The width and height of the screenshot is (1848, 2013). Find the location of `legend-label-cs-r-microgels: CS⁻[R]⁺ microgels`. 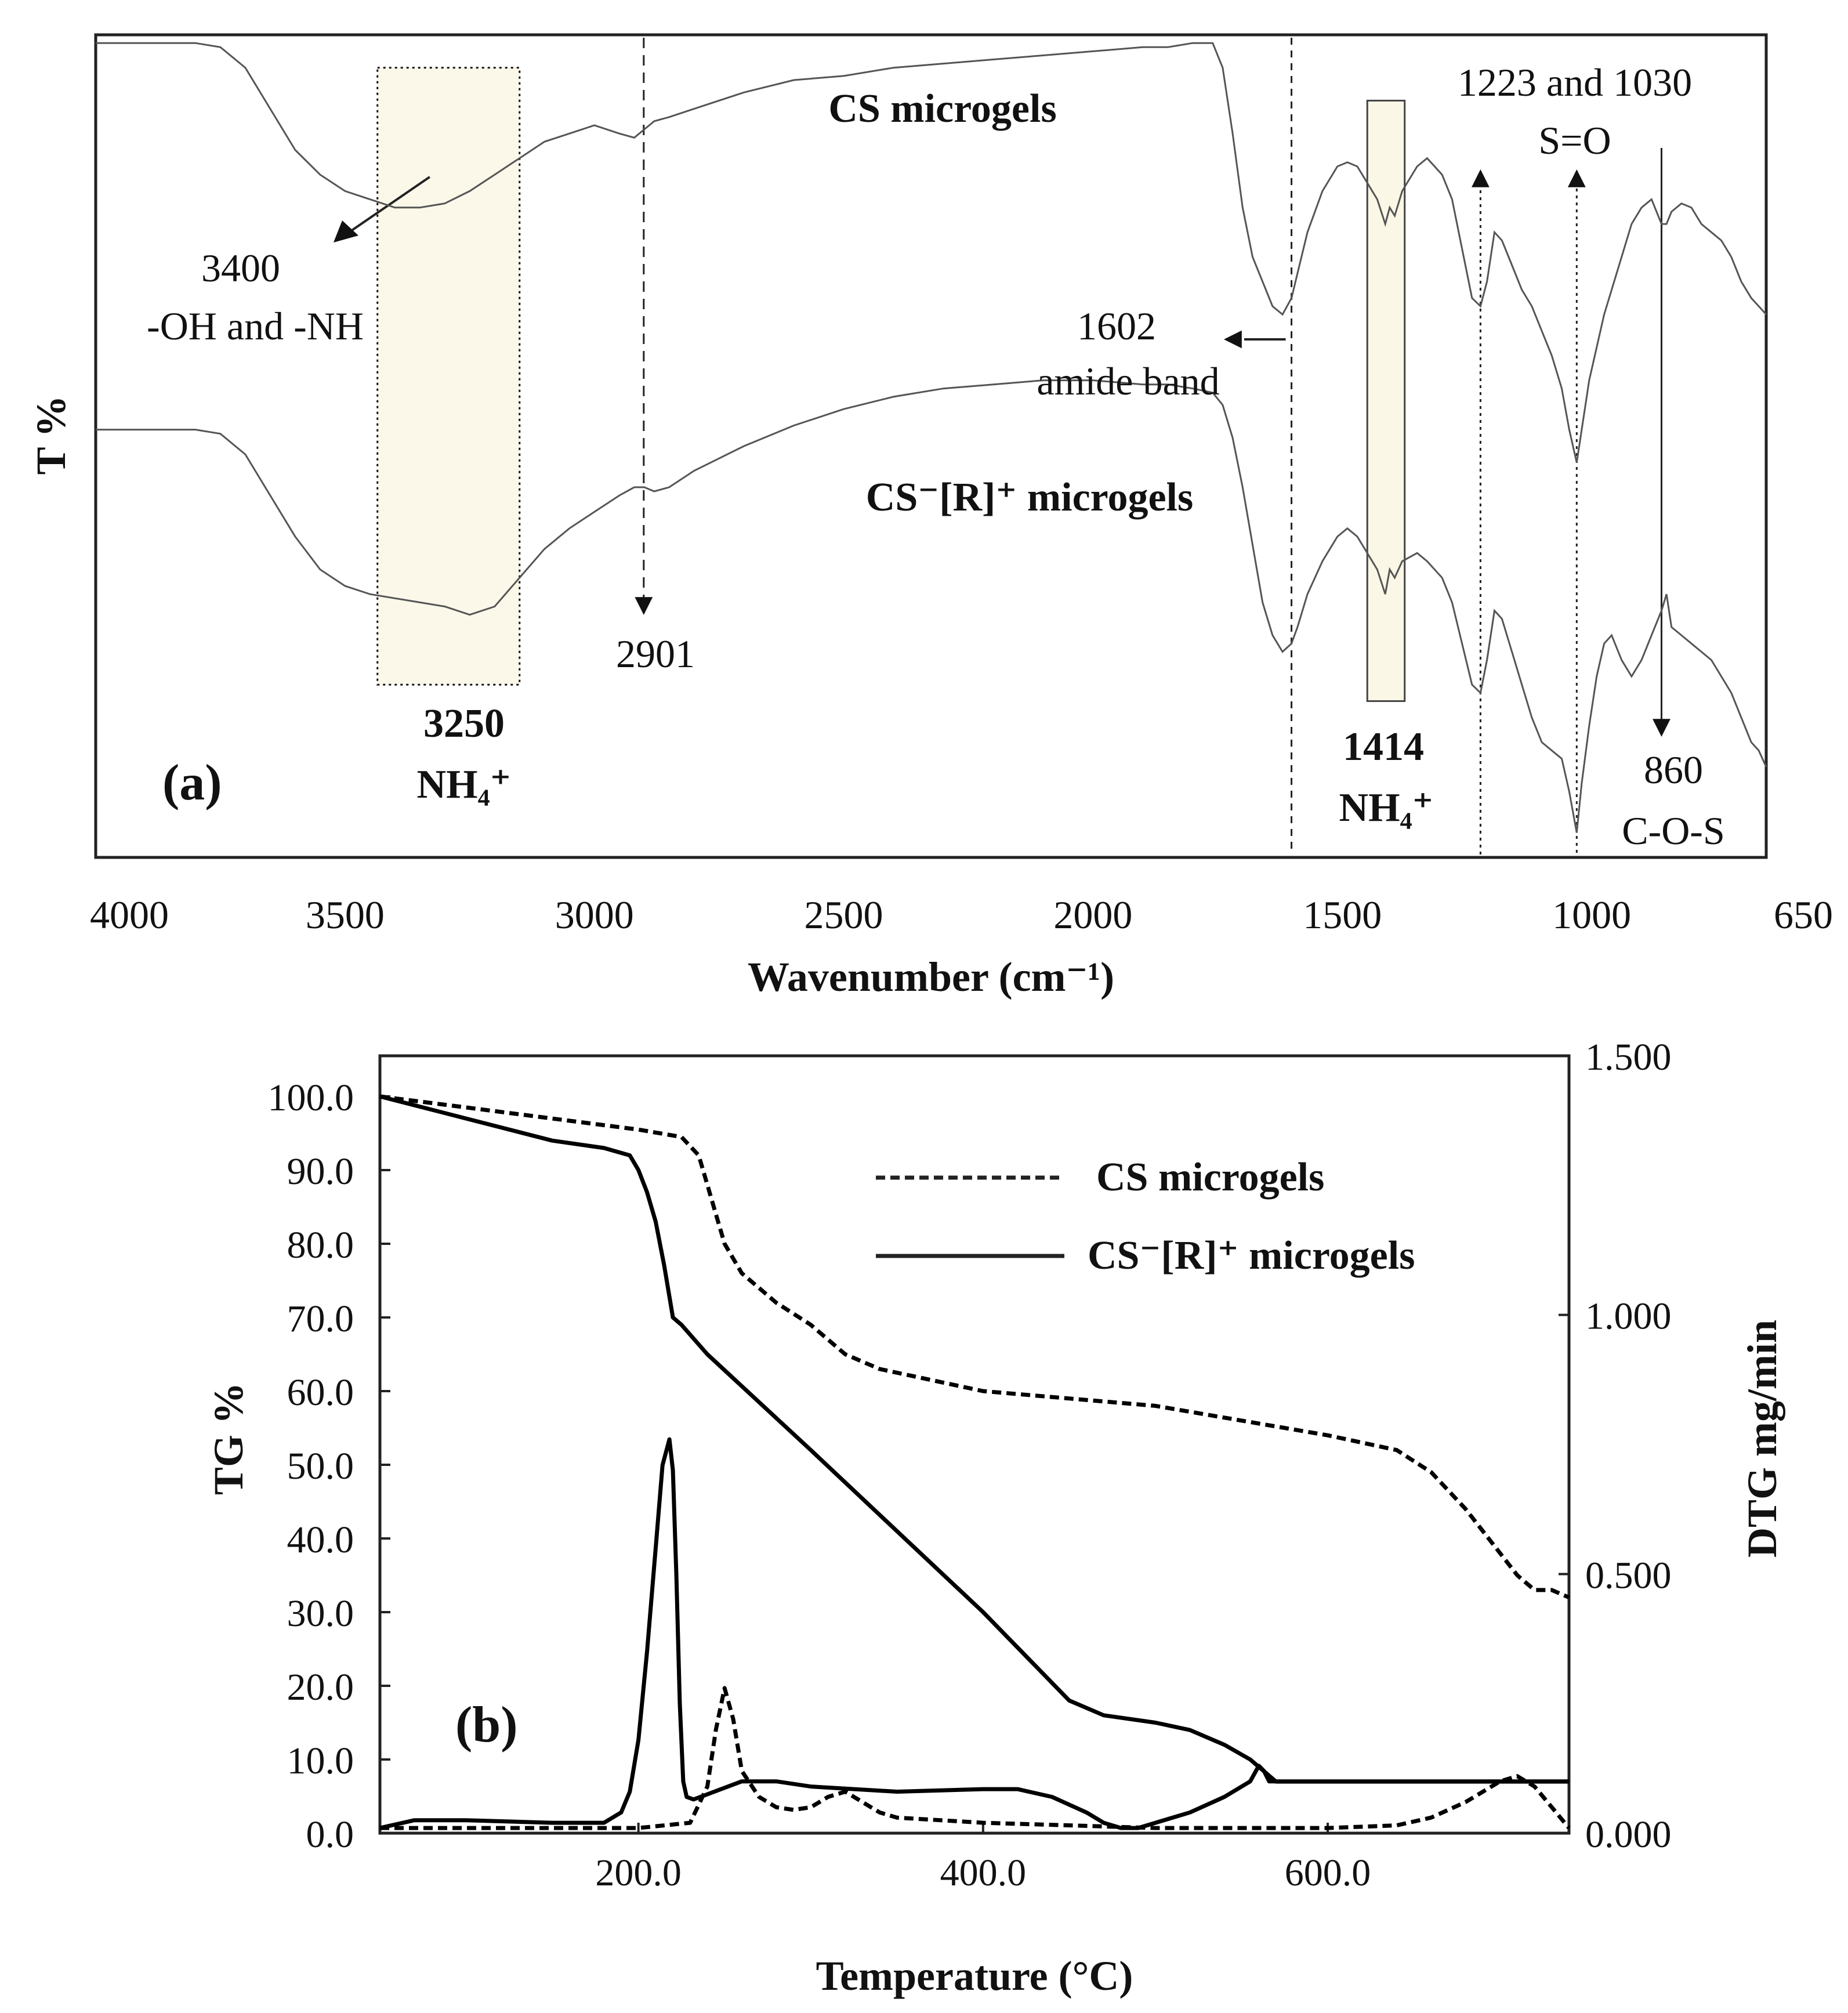

legend-label-cs-r-microgels: CS⁻[R]⁺ microgels is located at coordinates (1251, 1255).